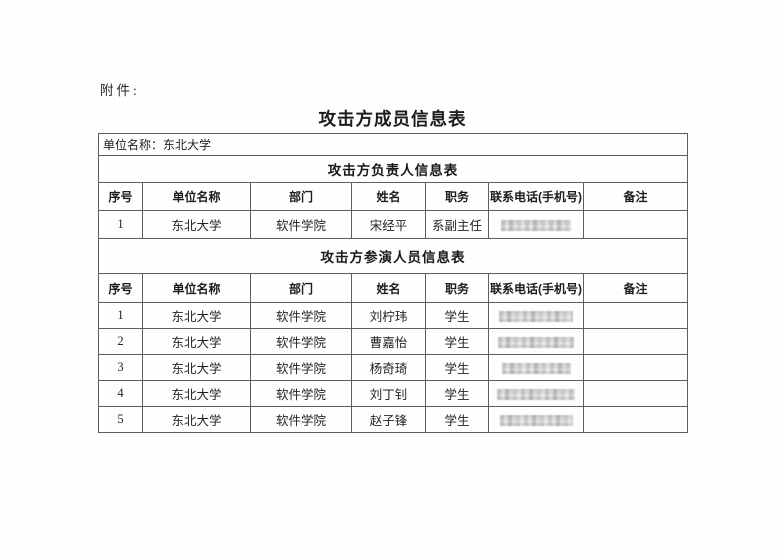  I want to click on table-row: 2 东北大学 软件学院 曹嘉怡 学生, so click(393, 341).